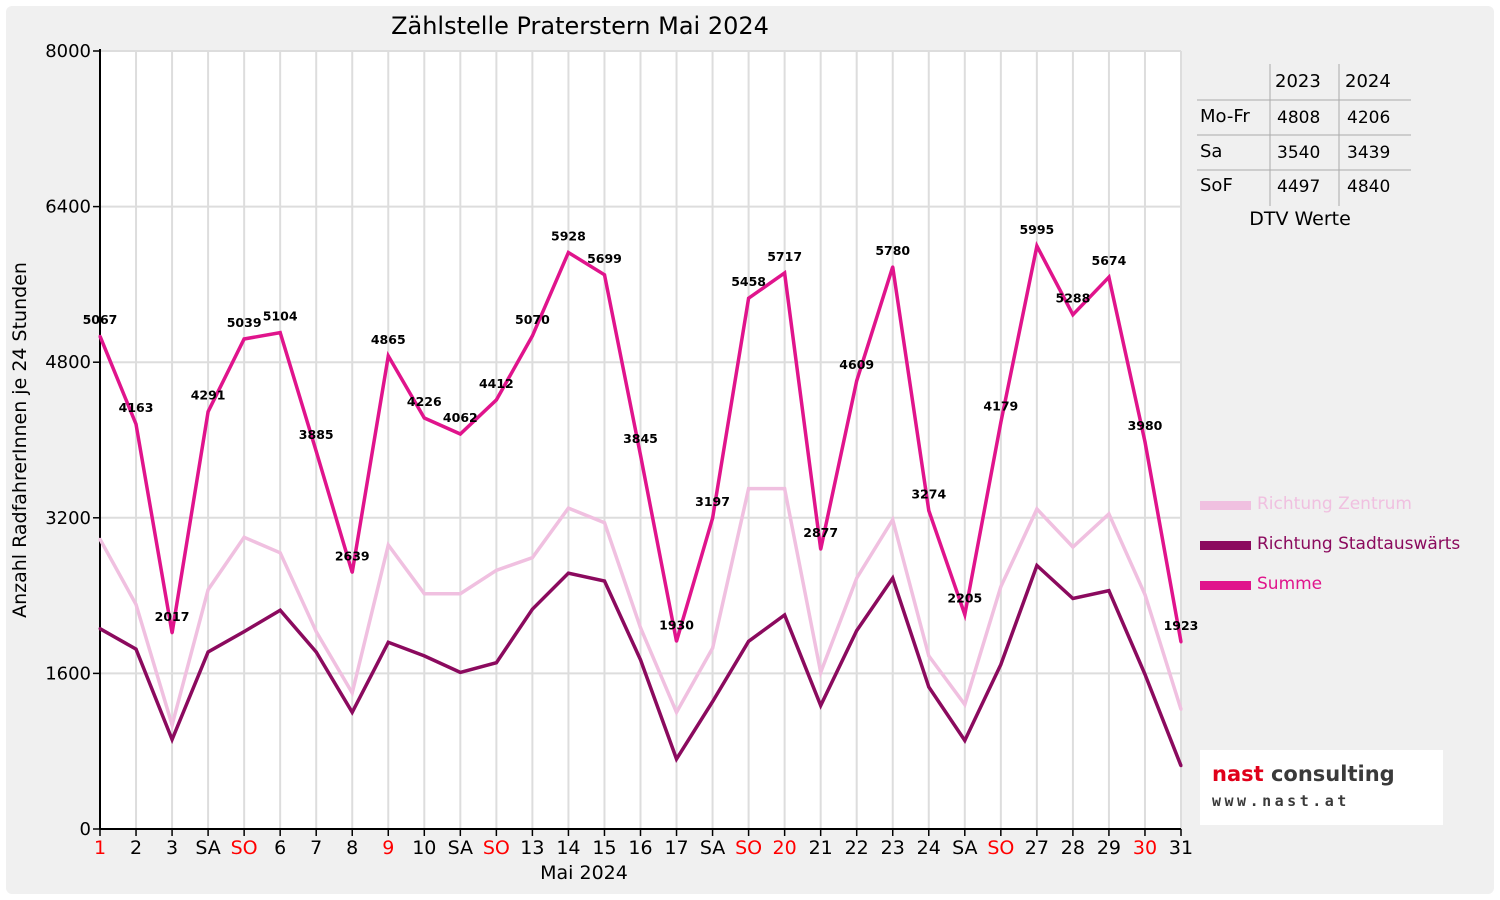 This screenshot has width=1500, height=900. I want to click on x-tick-label: SA, so click(964, 848).